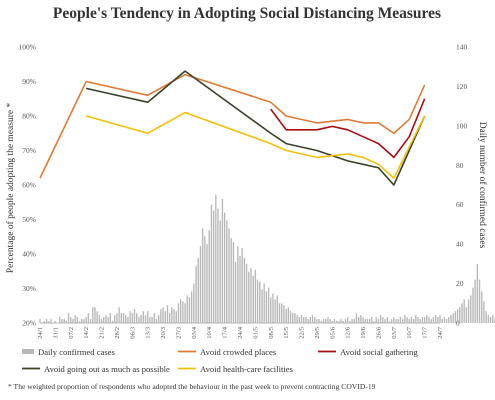 This screenshot has width=495, height=400. What do you see at coordinates (460, 244) in the screenshot?
I see `right-tick-label: 40` at bounding box center [460, 244].